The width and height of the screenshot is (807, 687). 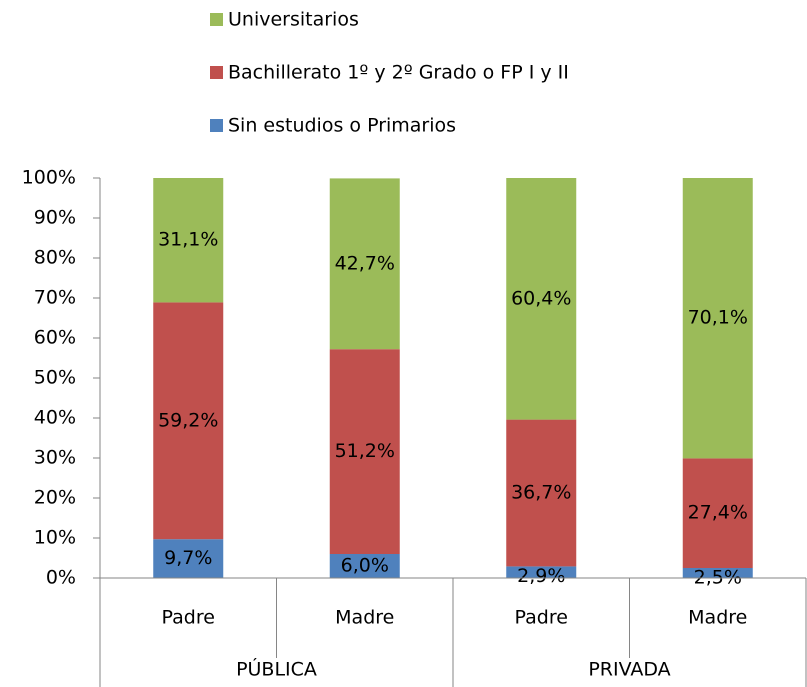 I want to click on data-label: 59,2%, so click(x=188, y=420).